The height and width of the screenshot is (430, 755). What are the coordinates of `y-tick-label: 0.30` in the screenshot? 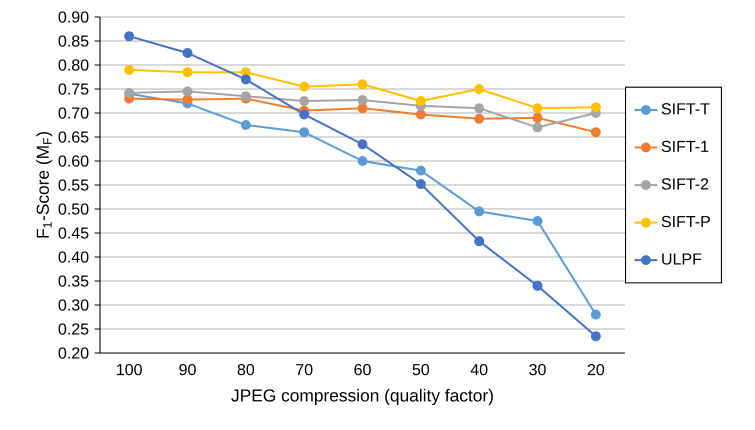 It's located at (73, 305).